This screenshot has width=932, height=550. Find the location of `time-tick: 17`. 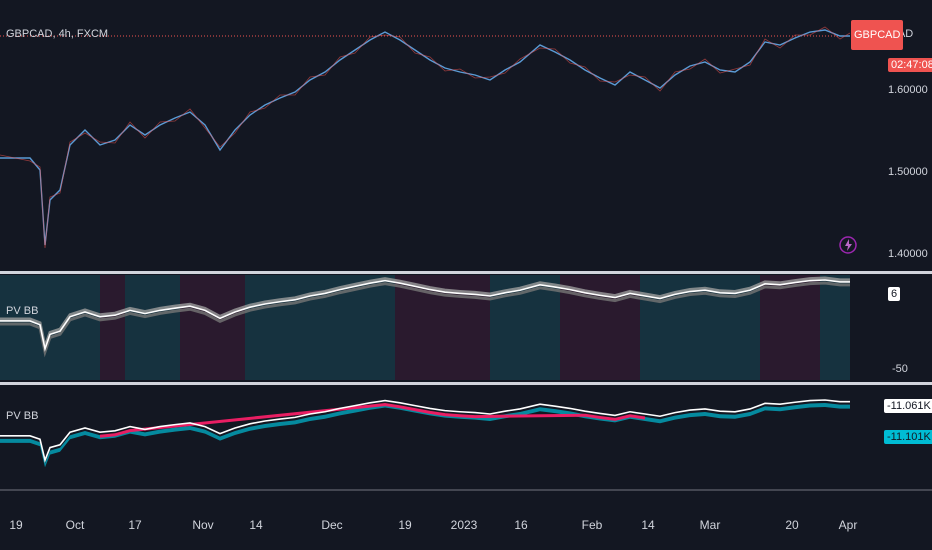

time-tick: 17 is located at coordinates (135, 525).